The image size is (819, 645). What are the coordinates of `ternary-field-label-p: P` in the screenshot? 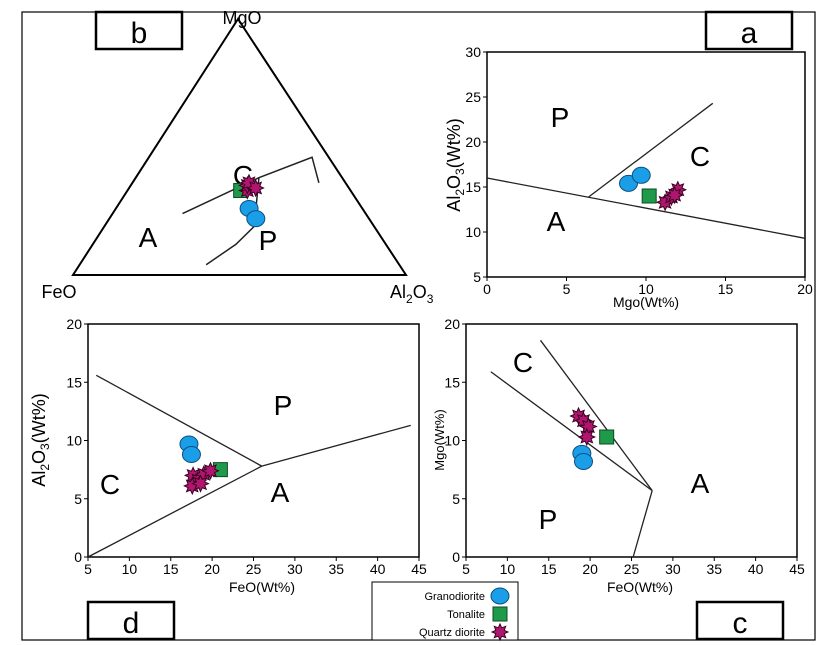 It's located at (268, 240).